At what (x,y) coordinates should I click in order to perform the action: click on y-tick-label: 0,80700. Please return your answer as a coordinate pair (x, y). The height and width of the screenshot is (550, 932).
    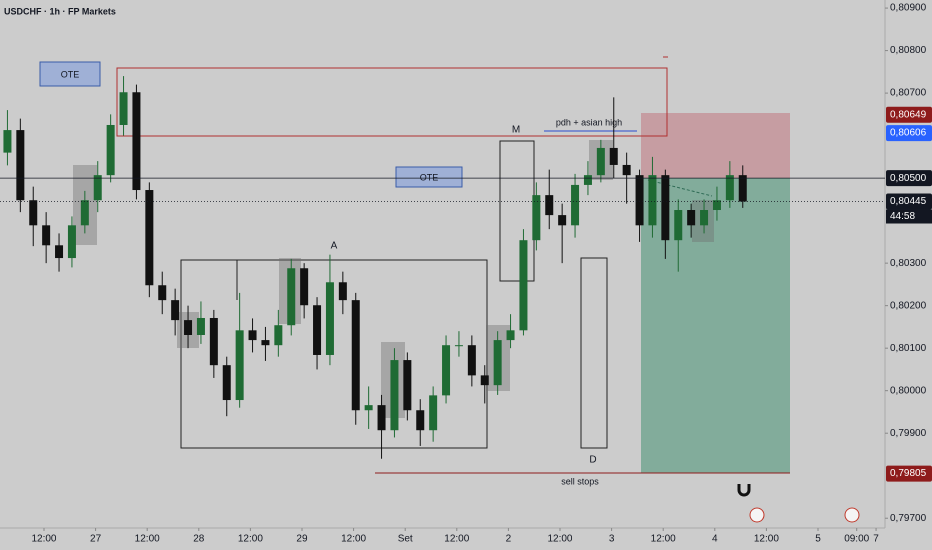
    Looking at the image, I should click on (908, 93).